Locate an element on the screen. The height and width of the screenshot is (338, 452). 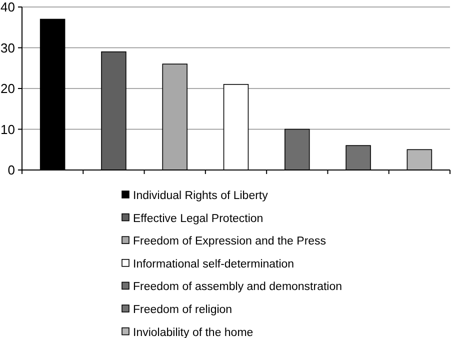
legend-label: Effective Legal Protection is located at coordinates (198, 218).